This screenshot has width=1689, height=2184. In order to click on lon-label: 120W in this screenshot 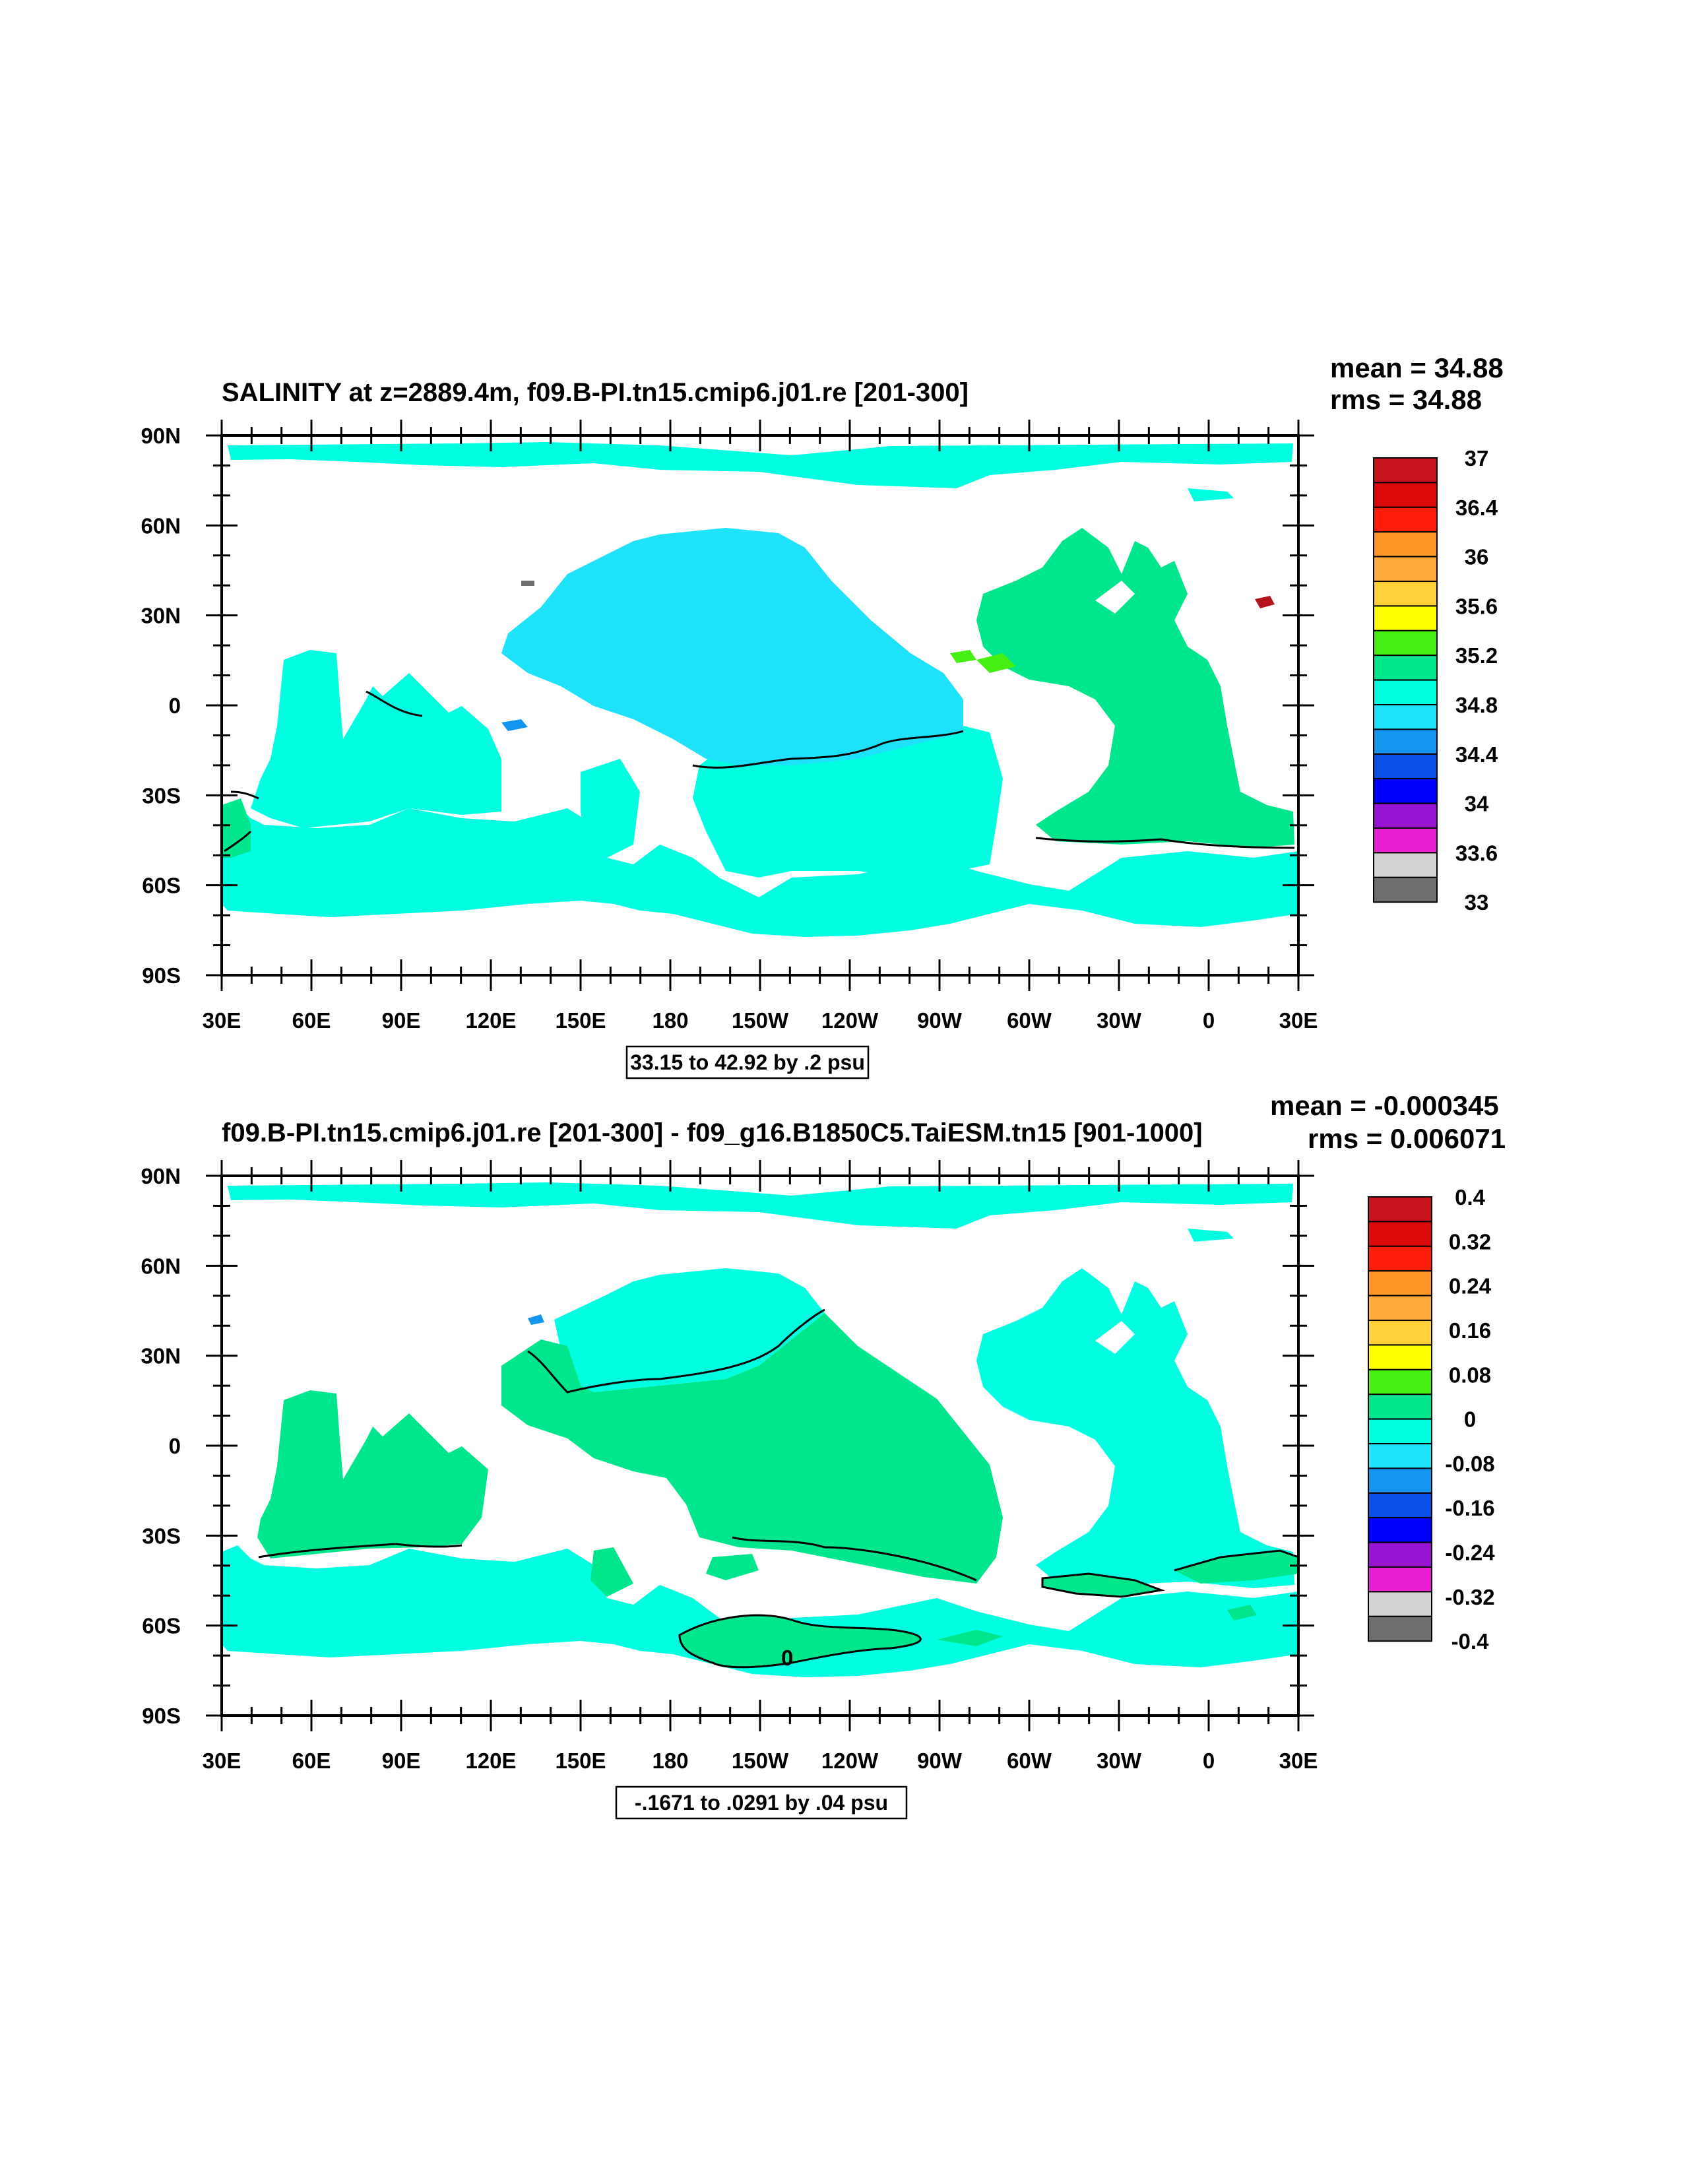, I will do `click(850, 1761)`.